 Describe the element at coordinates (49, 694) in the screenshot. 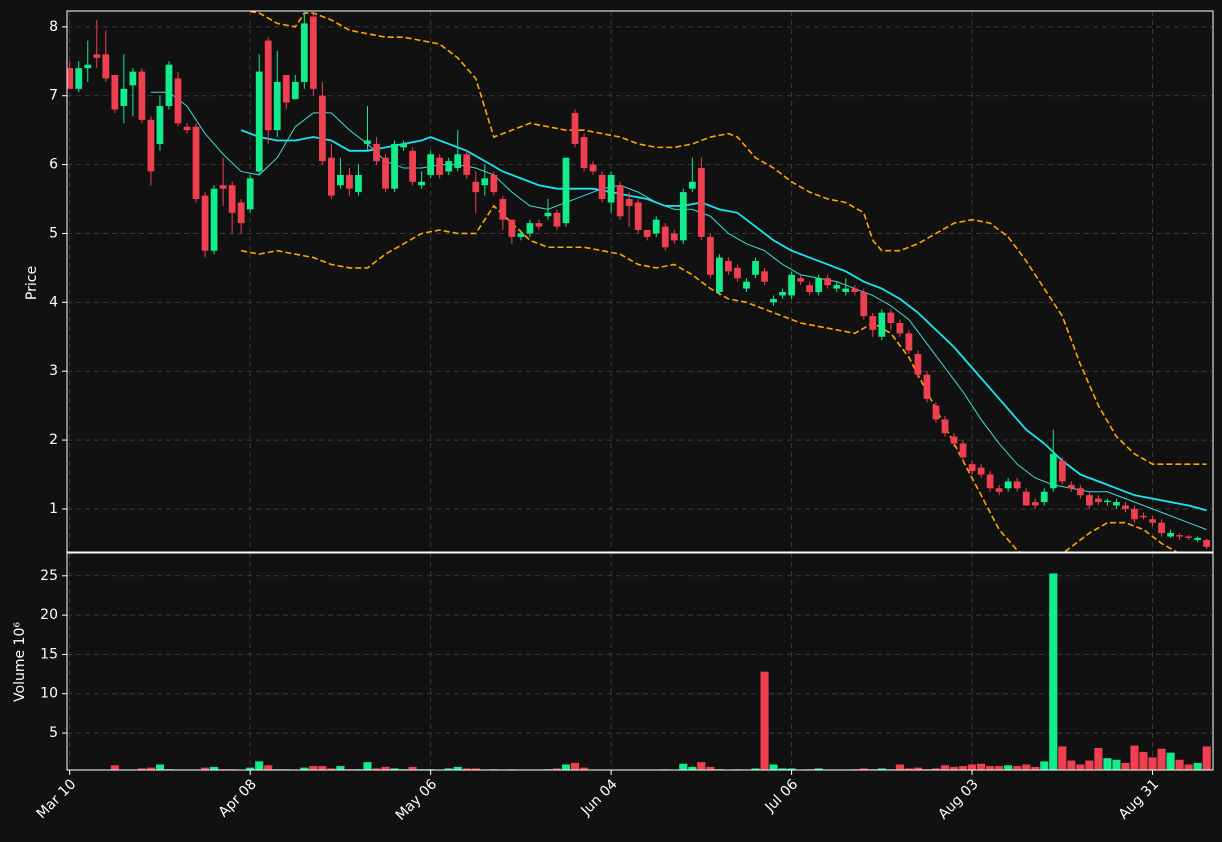

I see `volume-tick-label: 10` at that location.